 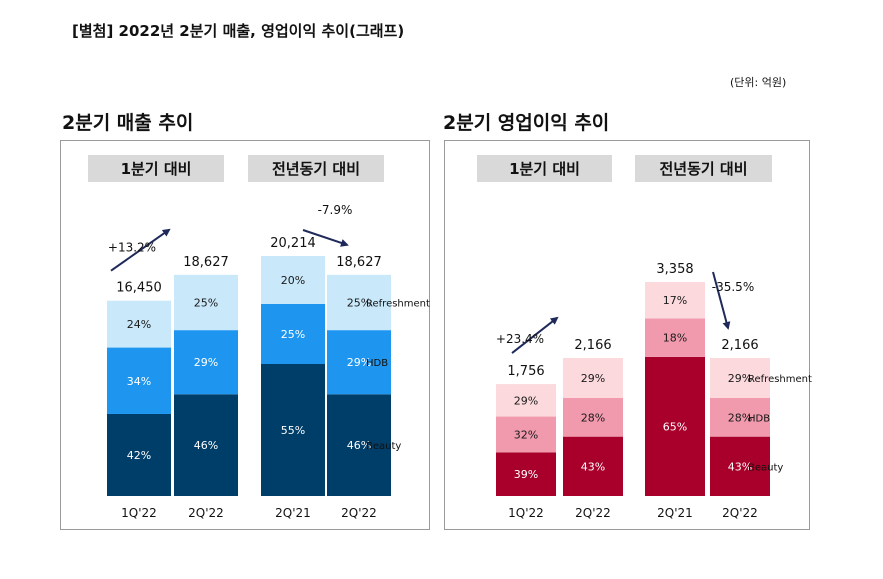 What do you see at coordinates (525, 371) in the screenshot?
I see `op-total-label: 1,756` at bounding box center [525, 371].